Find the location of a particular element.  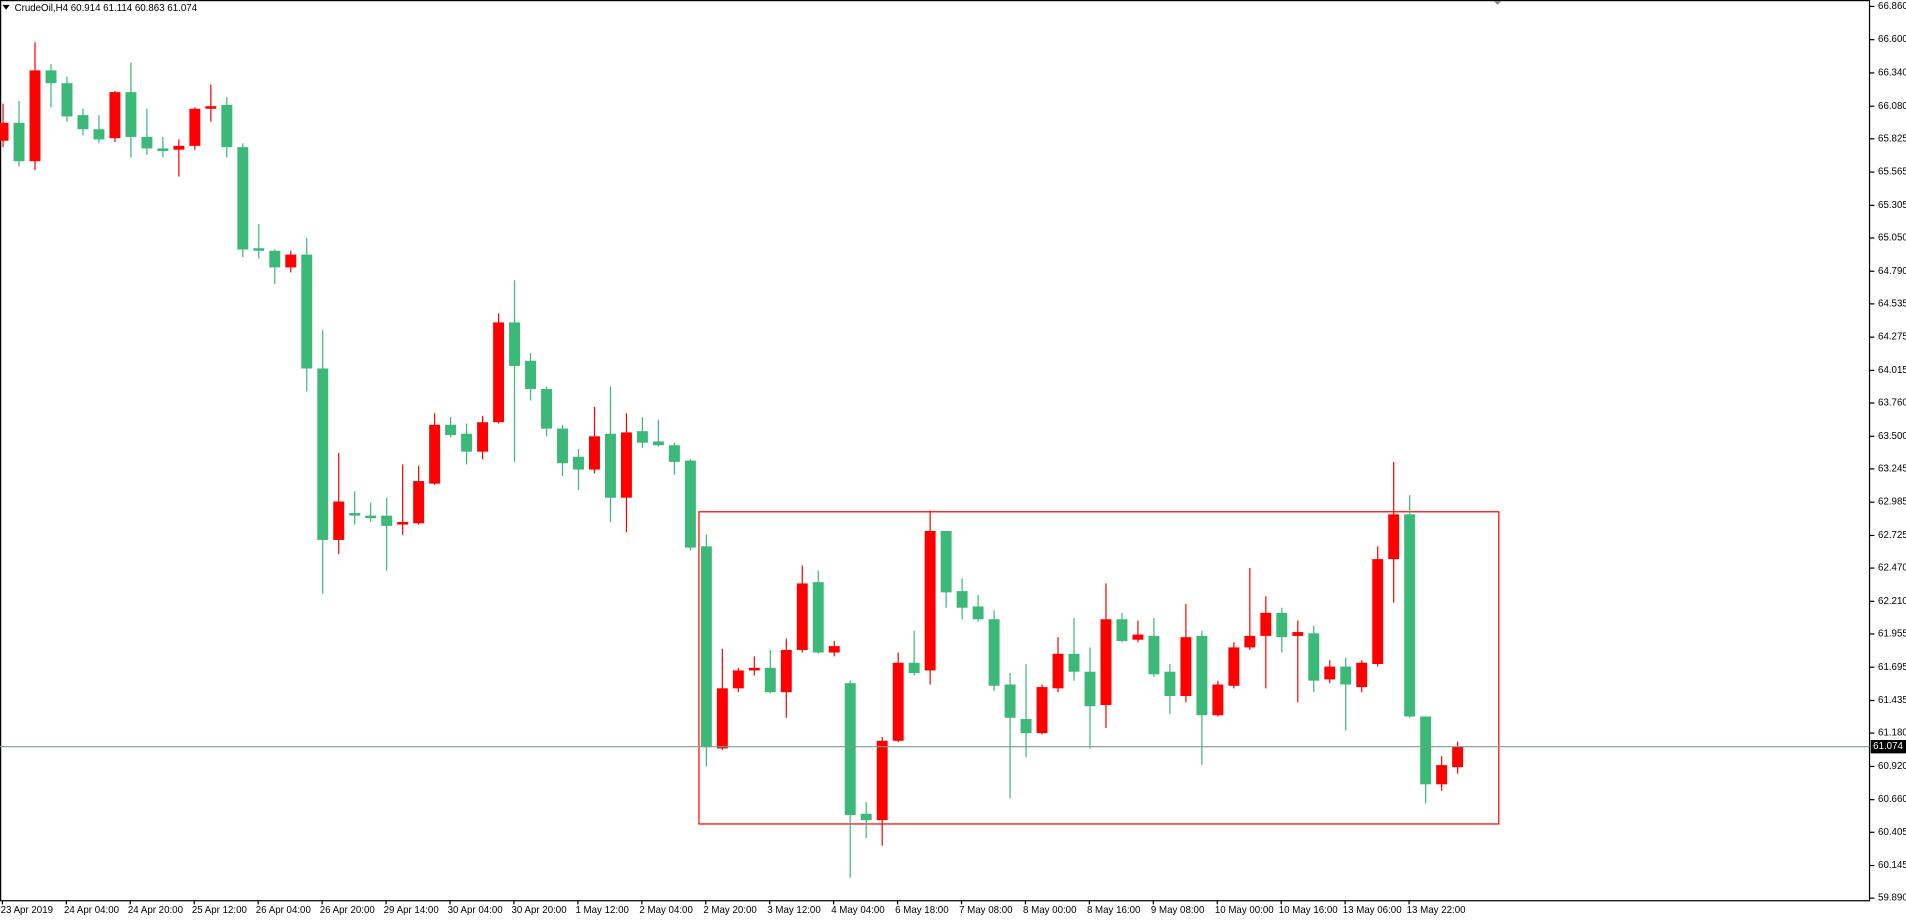

y-tick-label: 66.600 is located at coordinates (1892, 39).